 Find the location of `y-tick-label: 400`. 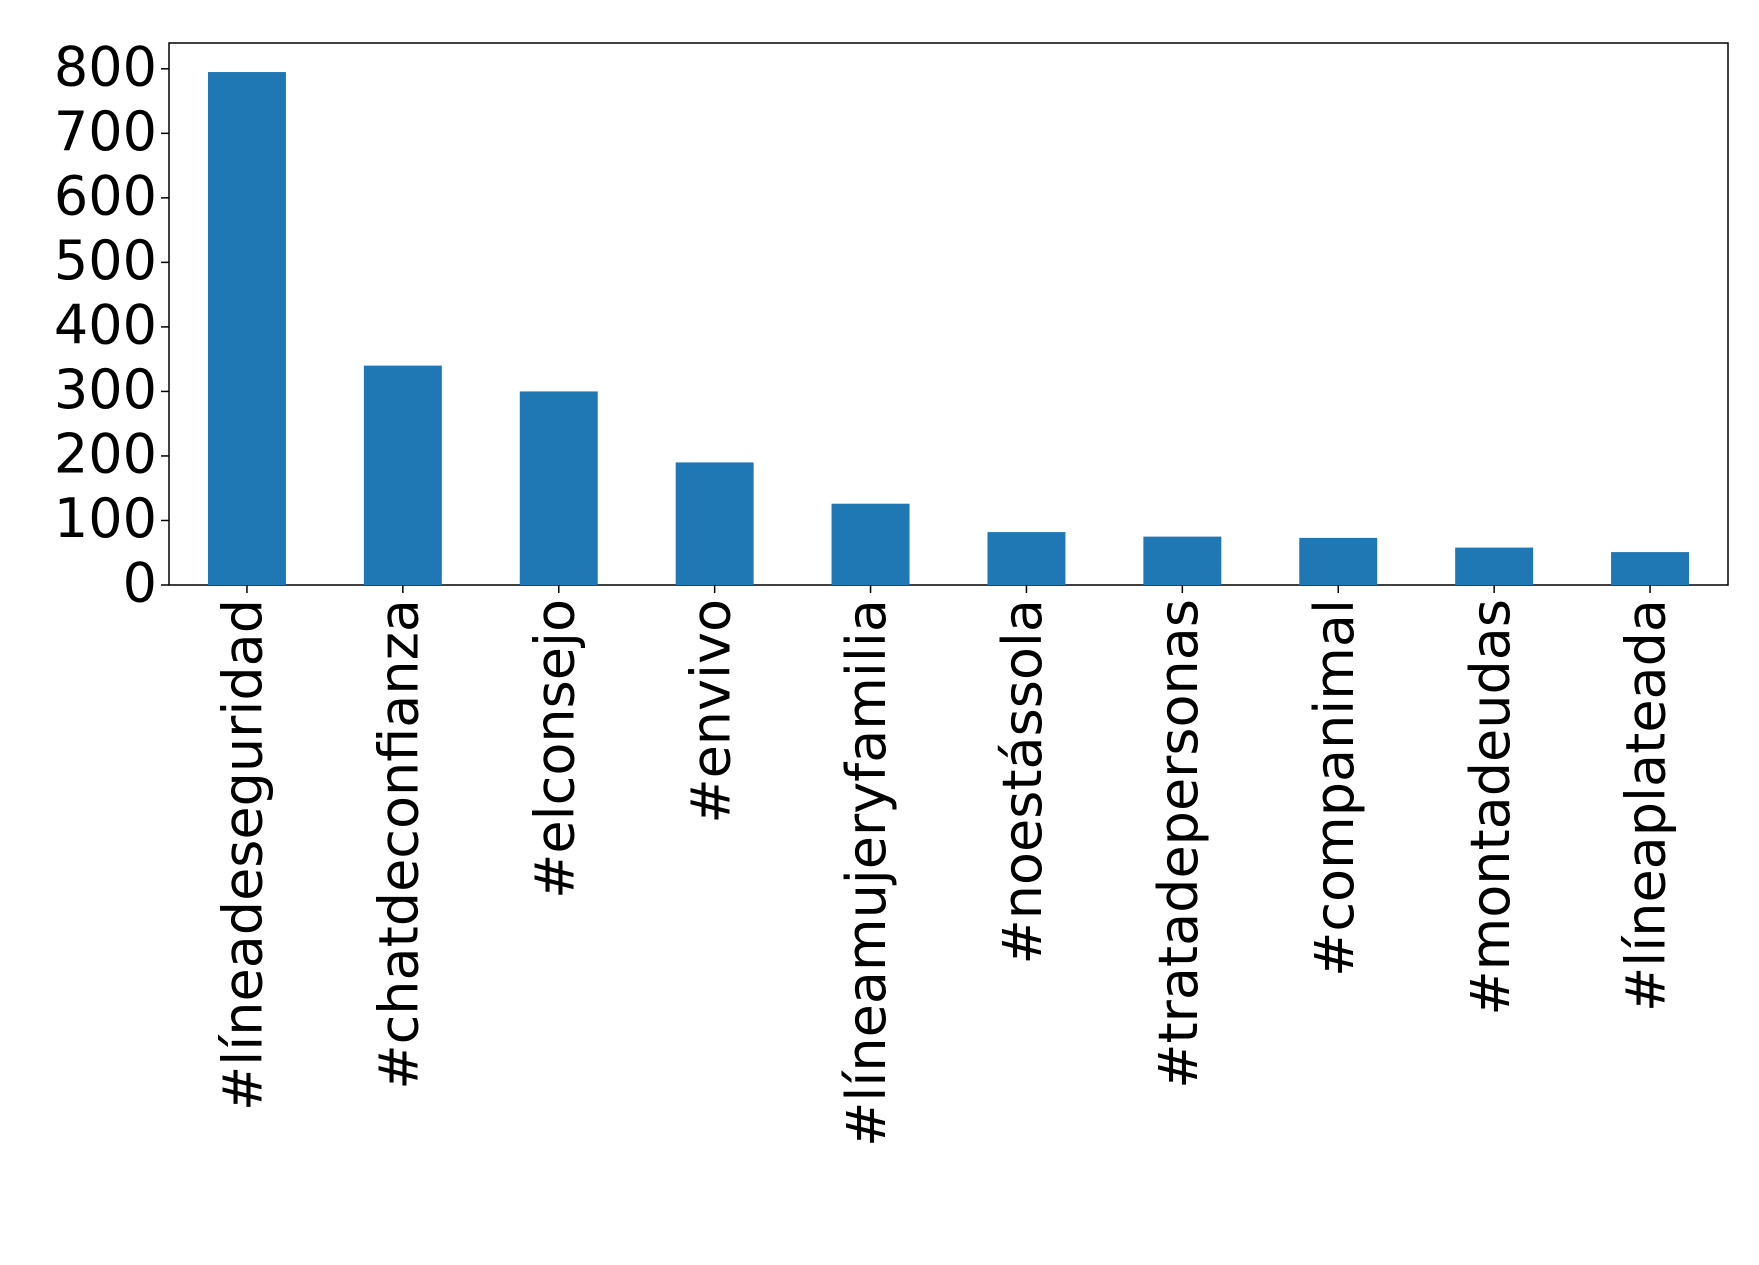

y-tick-label: 400 is located at coordinates (105, 325).